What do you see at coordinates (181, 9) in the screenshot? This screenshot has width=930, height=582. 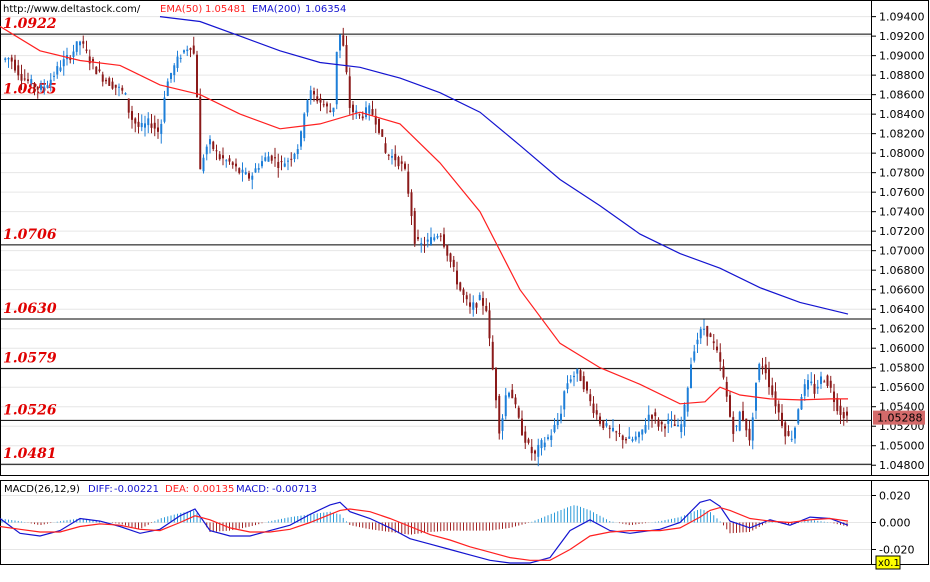 I see `ema50-label: EMA(50)` at bounding box center [181, 9].